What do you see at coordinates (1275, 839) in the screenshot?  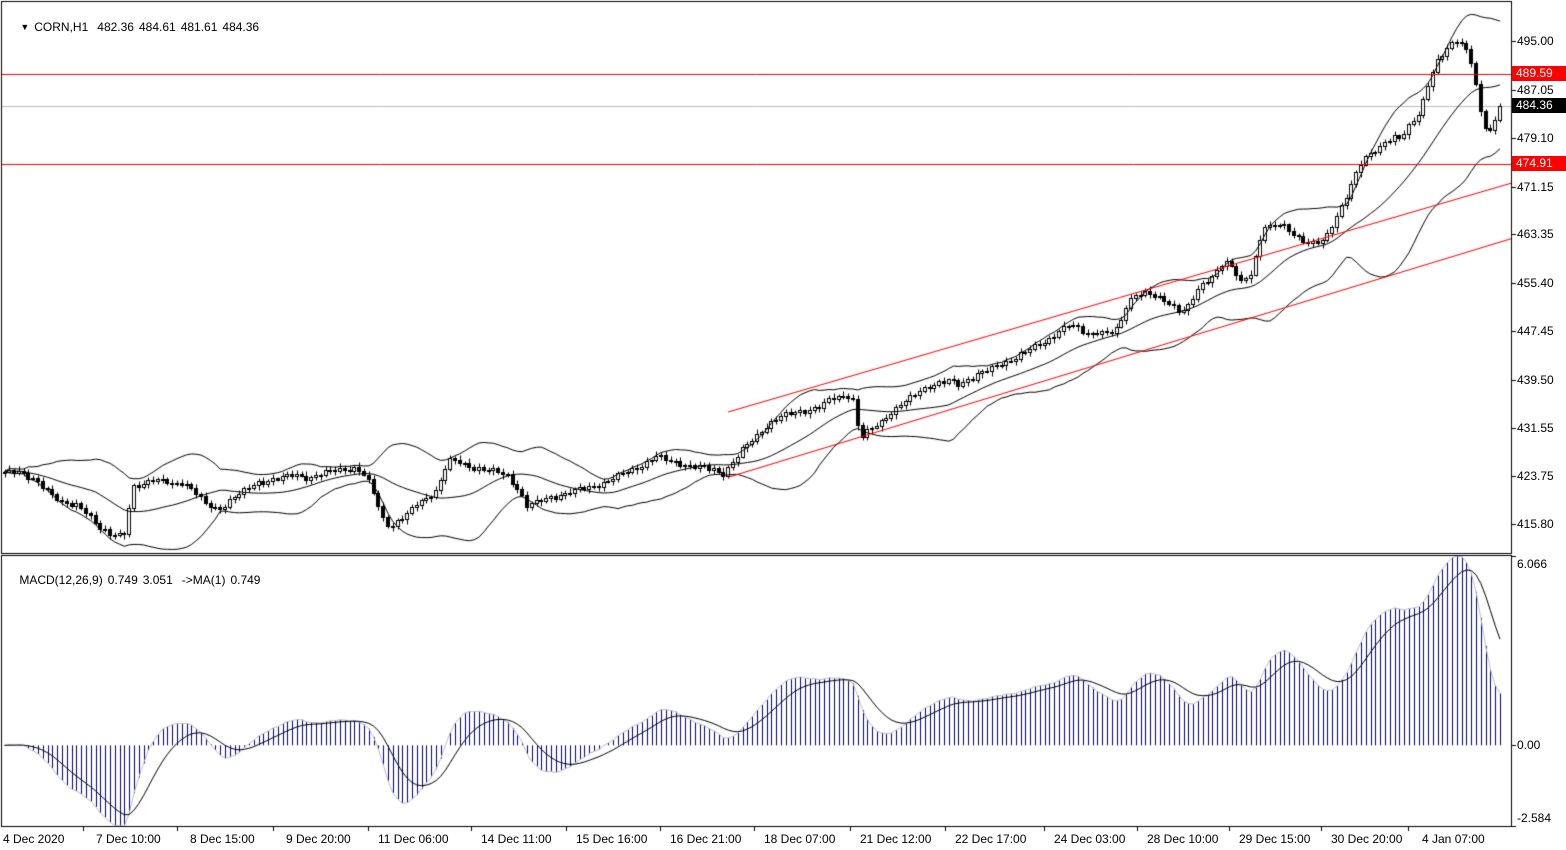 I see `time-axis-label: 29 Dec 15:00` at bounding box center [1275, 839].